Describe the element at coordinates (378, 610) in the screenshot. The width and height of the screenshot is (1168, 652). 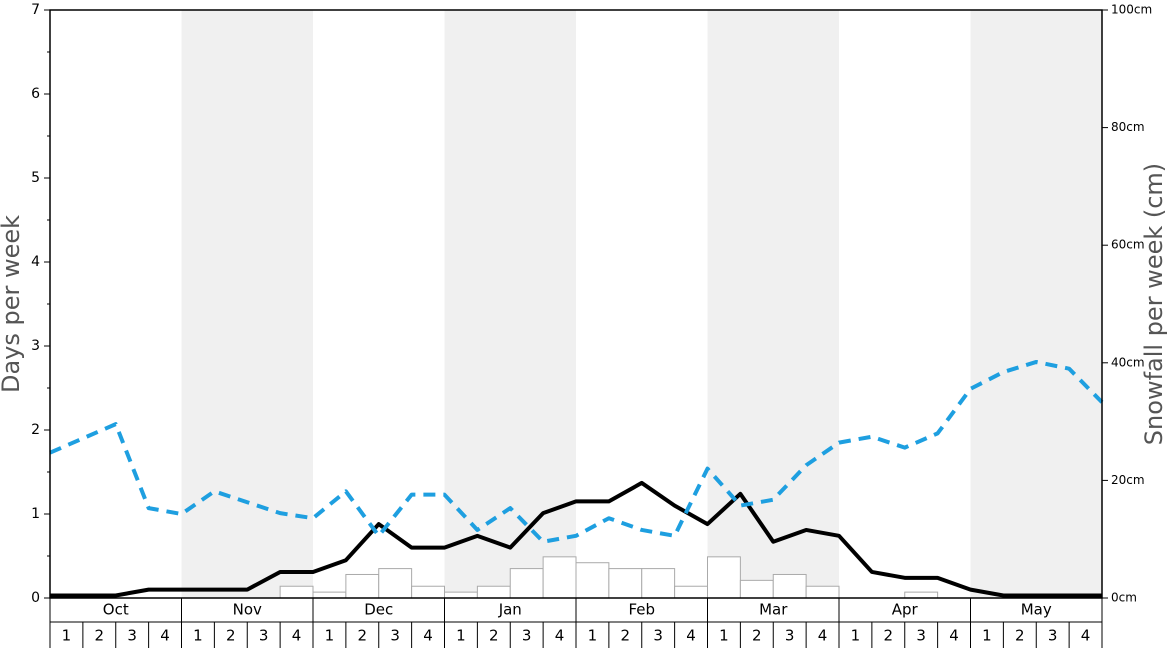
I see `month-label: Dec` at that location.